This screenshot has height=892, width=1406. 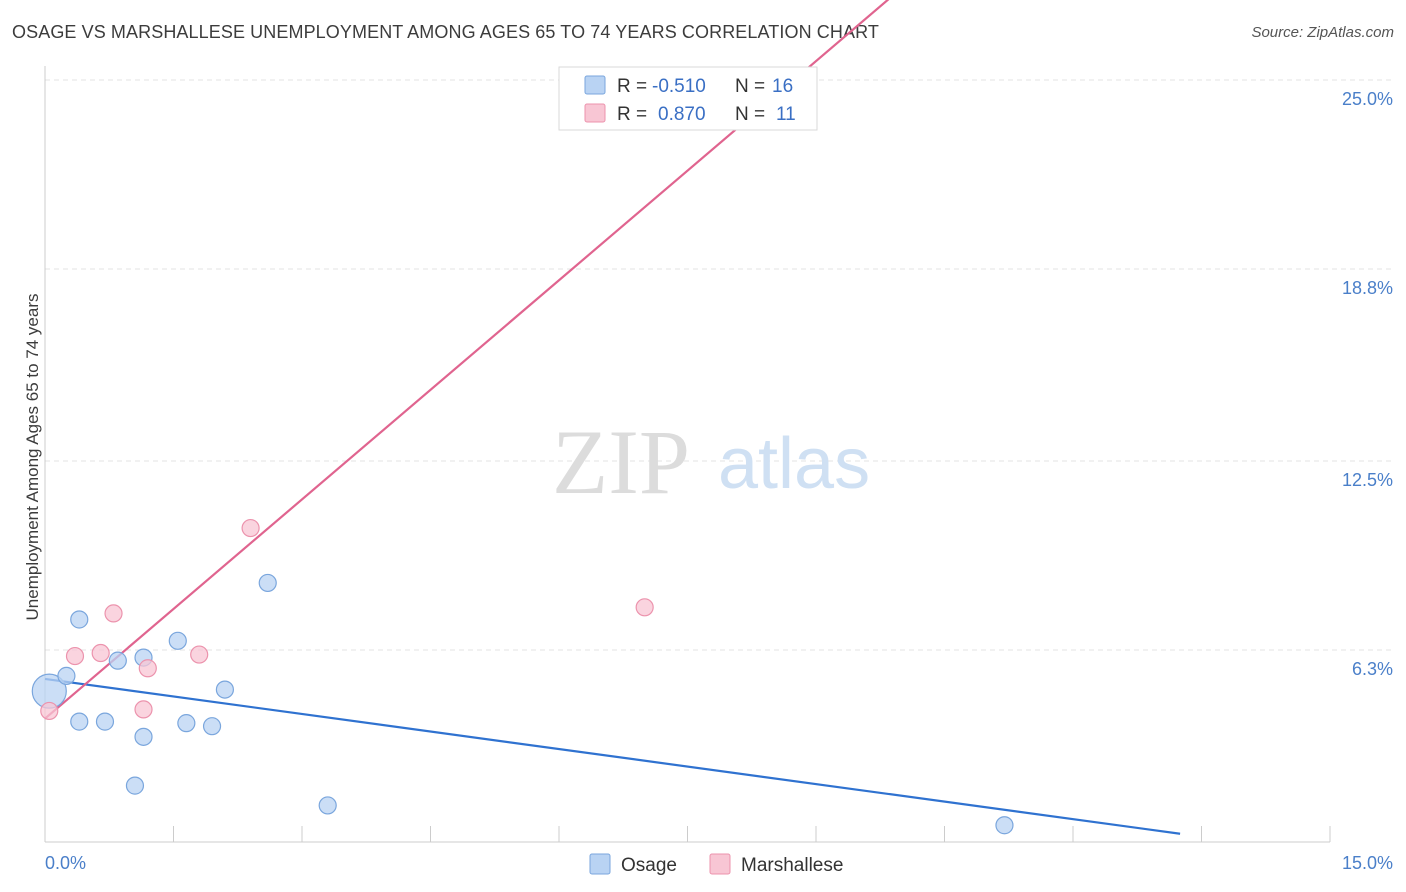 What do you see at coordinates (649, 865) in the screenshot?
I see `bottom-legend-osage: Osage` at bounding box center [649, 865].